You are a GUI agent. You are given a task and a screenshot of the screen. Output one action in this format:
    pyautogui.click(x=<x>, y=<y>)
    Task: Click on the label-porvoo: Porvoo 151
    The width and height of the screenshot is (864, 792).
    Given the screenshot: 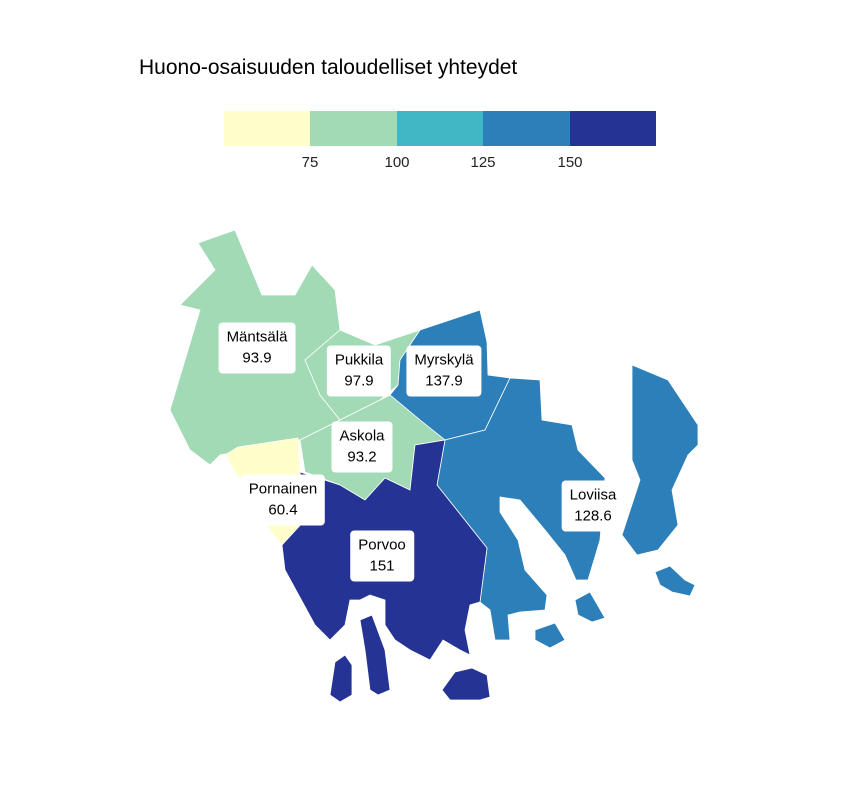 What is the action you would take?
    pyautogui.click(x=382, y=556)
    